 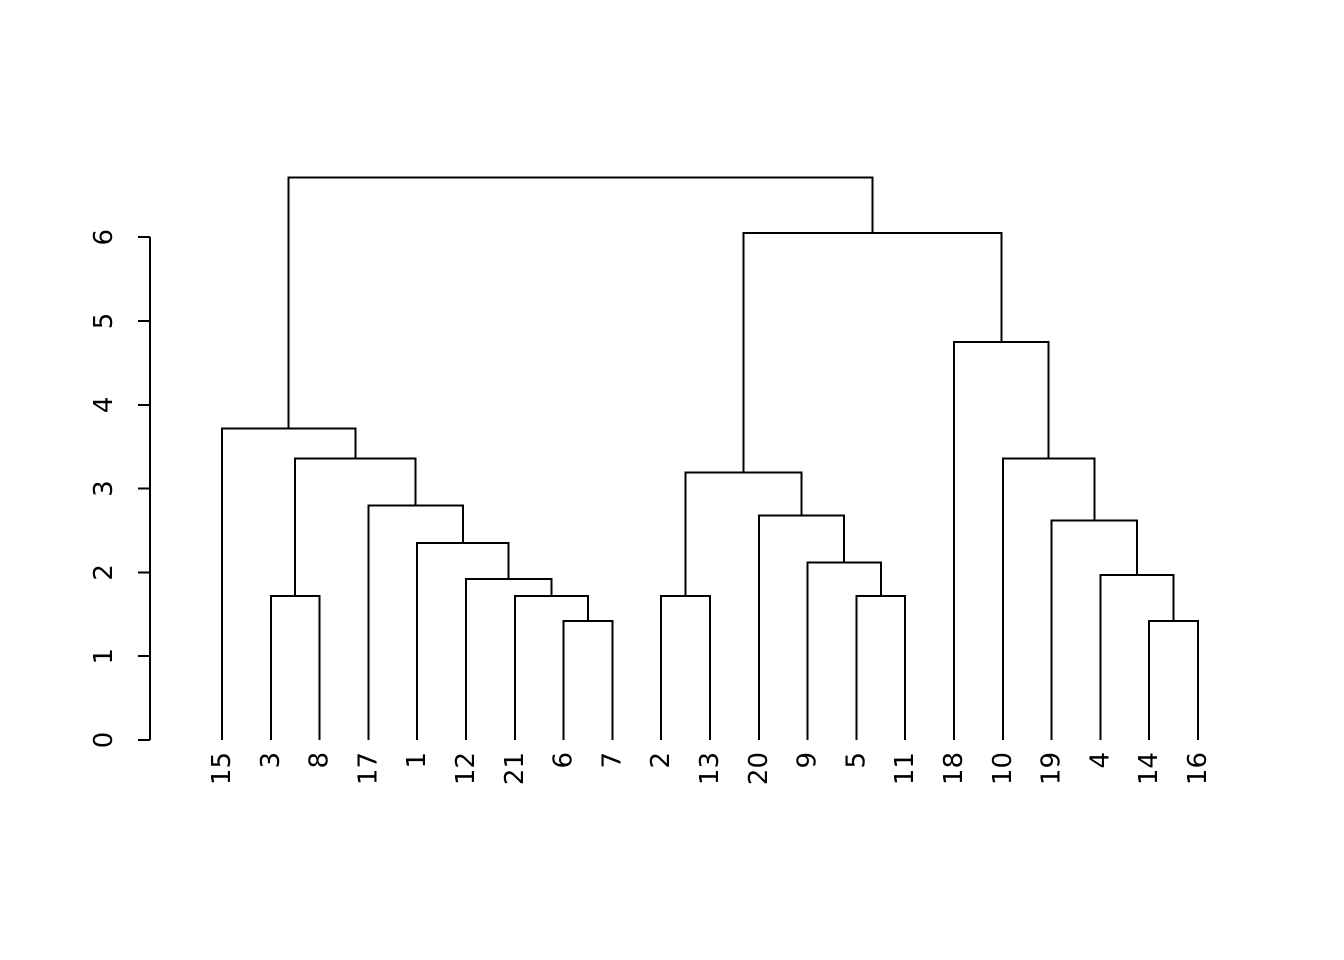 I want to click on leaf-label: 18, so click(x=954, y=768).